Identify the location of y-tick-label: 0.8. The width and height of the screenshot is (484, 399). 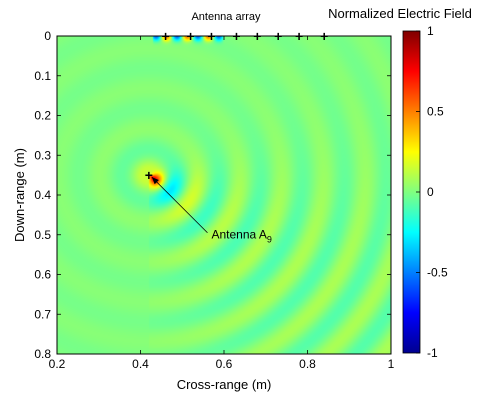
(42, 354).